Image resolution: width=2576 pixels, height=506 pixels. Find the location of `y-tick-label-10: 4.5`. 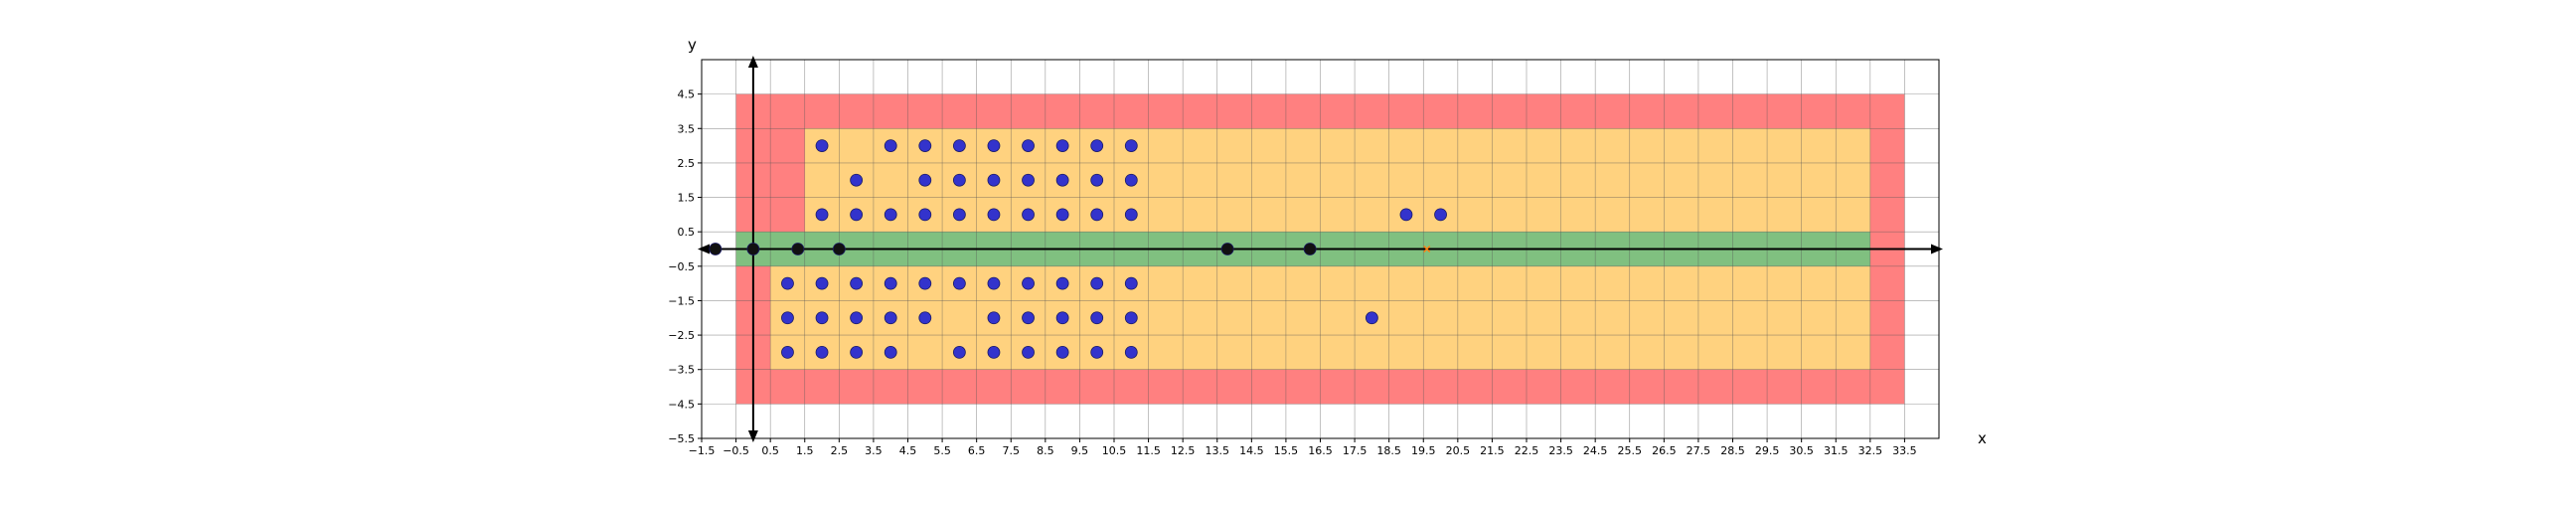

y-tick-label-10: 4.5 is located at coordinates (687, 94).